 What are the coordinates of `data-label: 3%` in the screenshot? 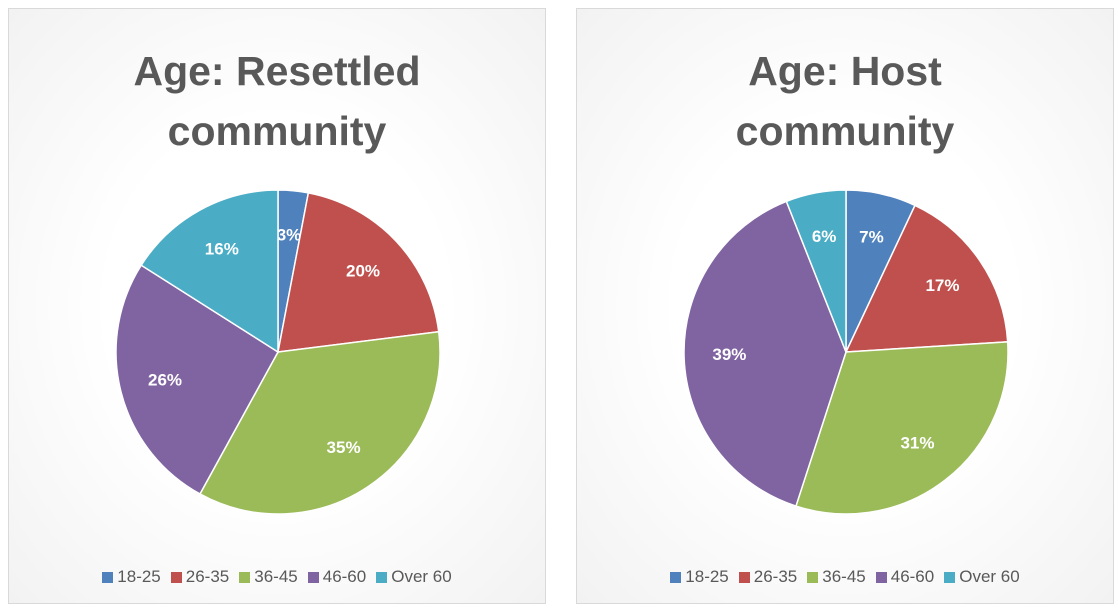 It's located at (289, 234).